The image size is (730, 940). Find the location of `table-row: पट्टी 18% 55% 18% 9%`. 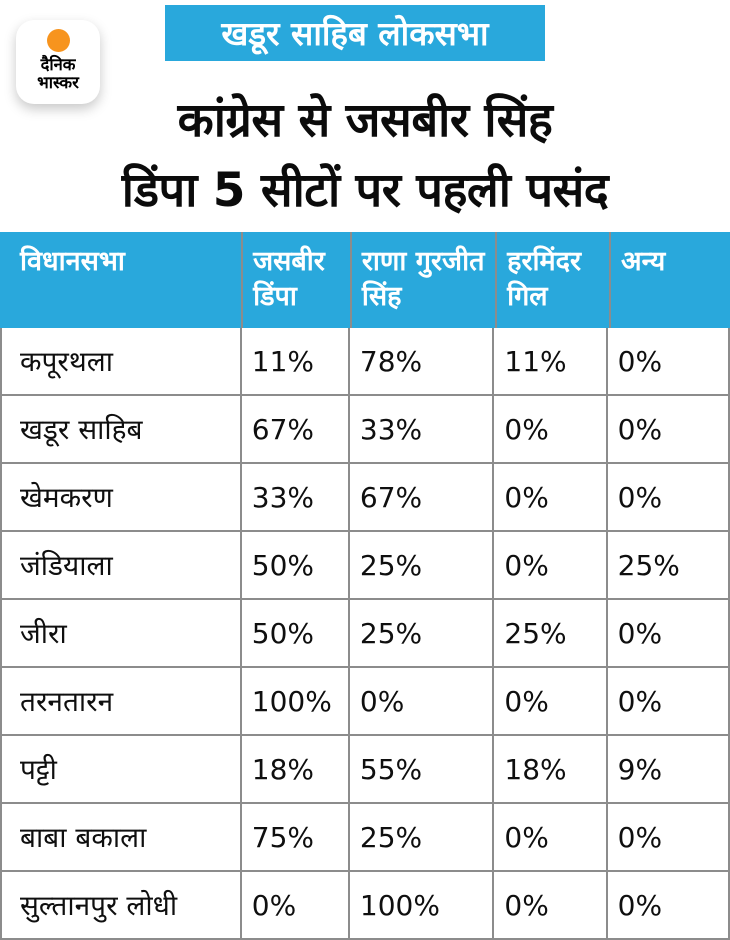

table-row: पट्टी 18% 55% 18% 9% is located at coordinates (365, 770).